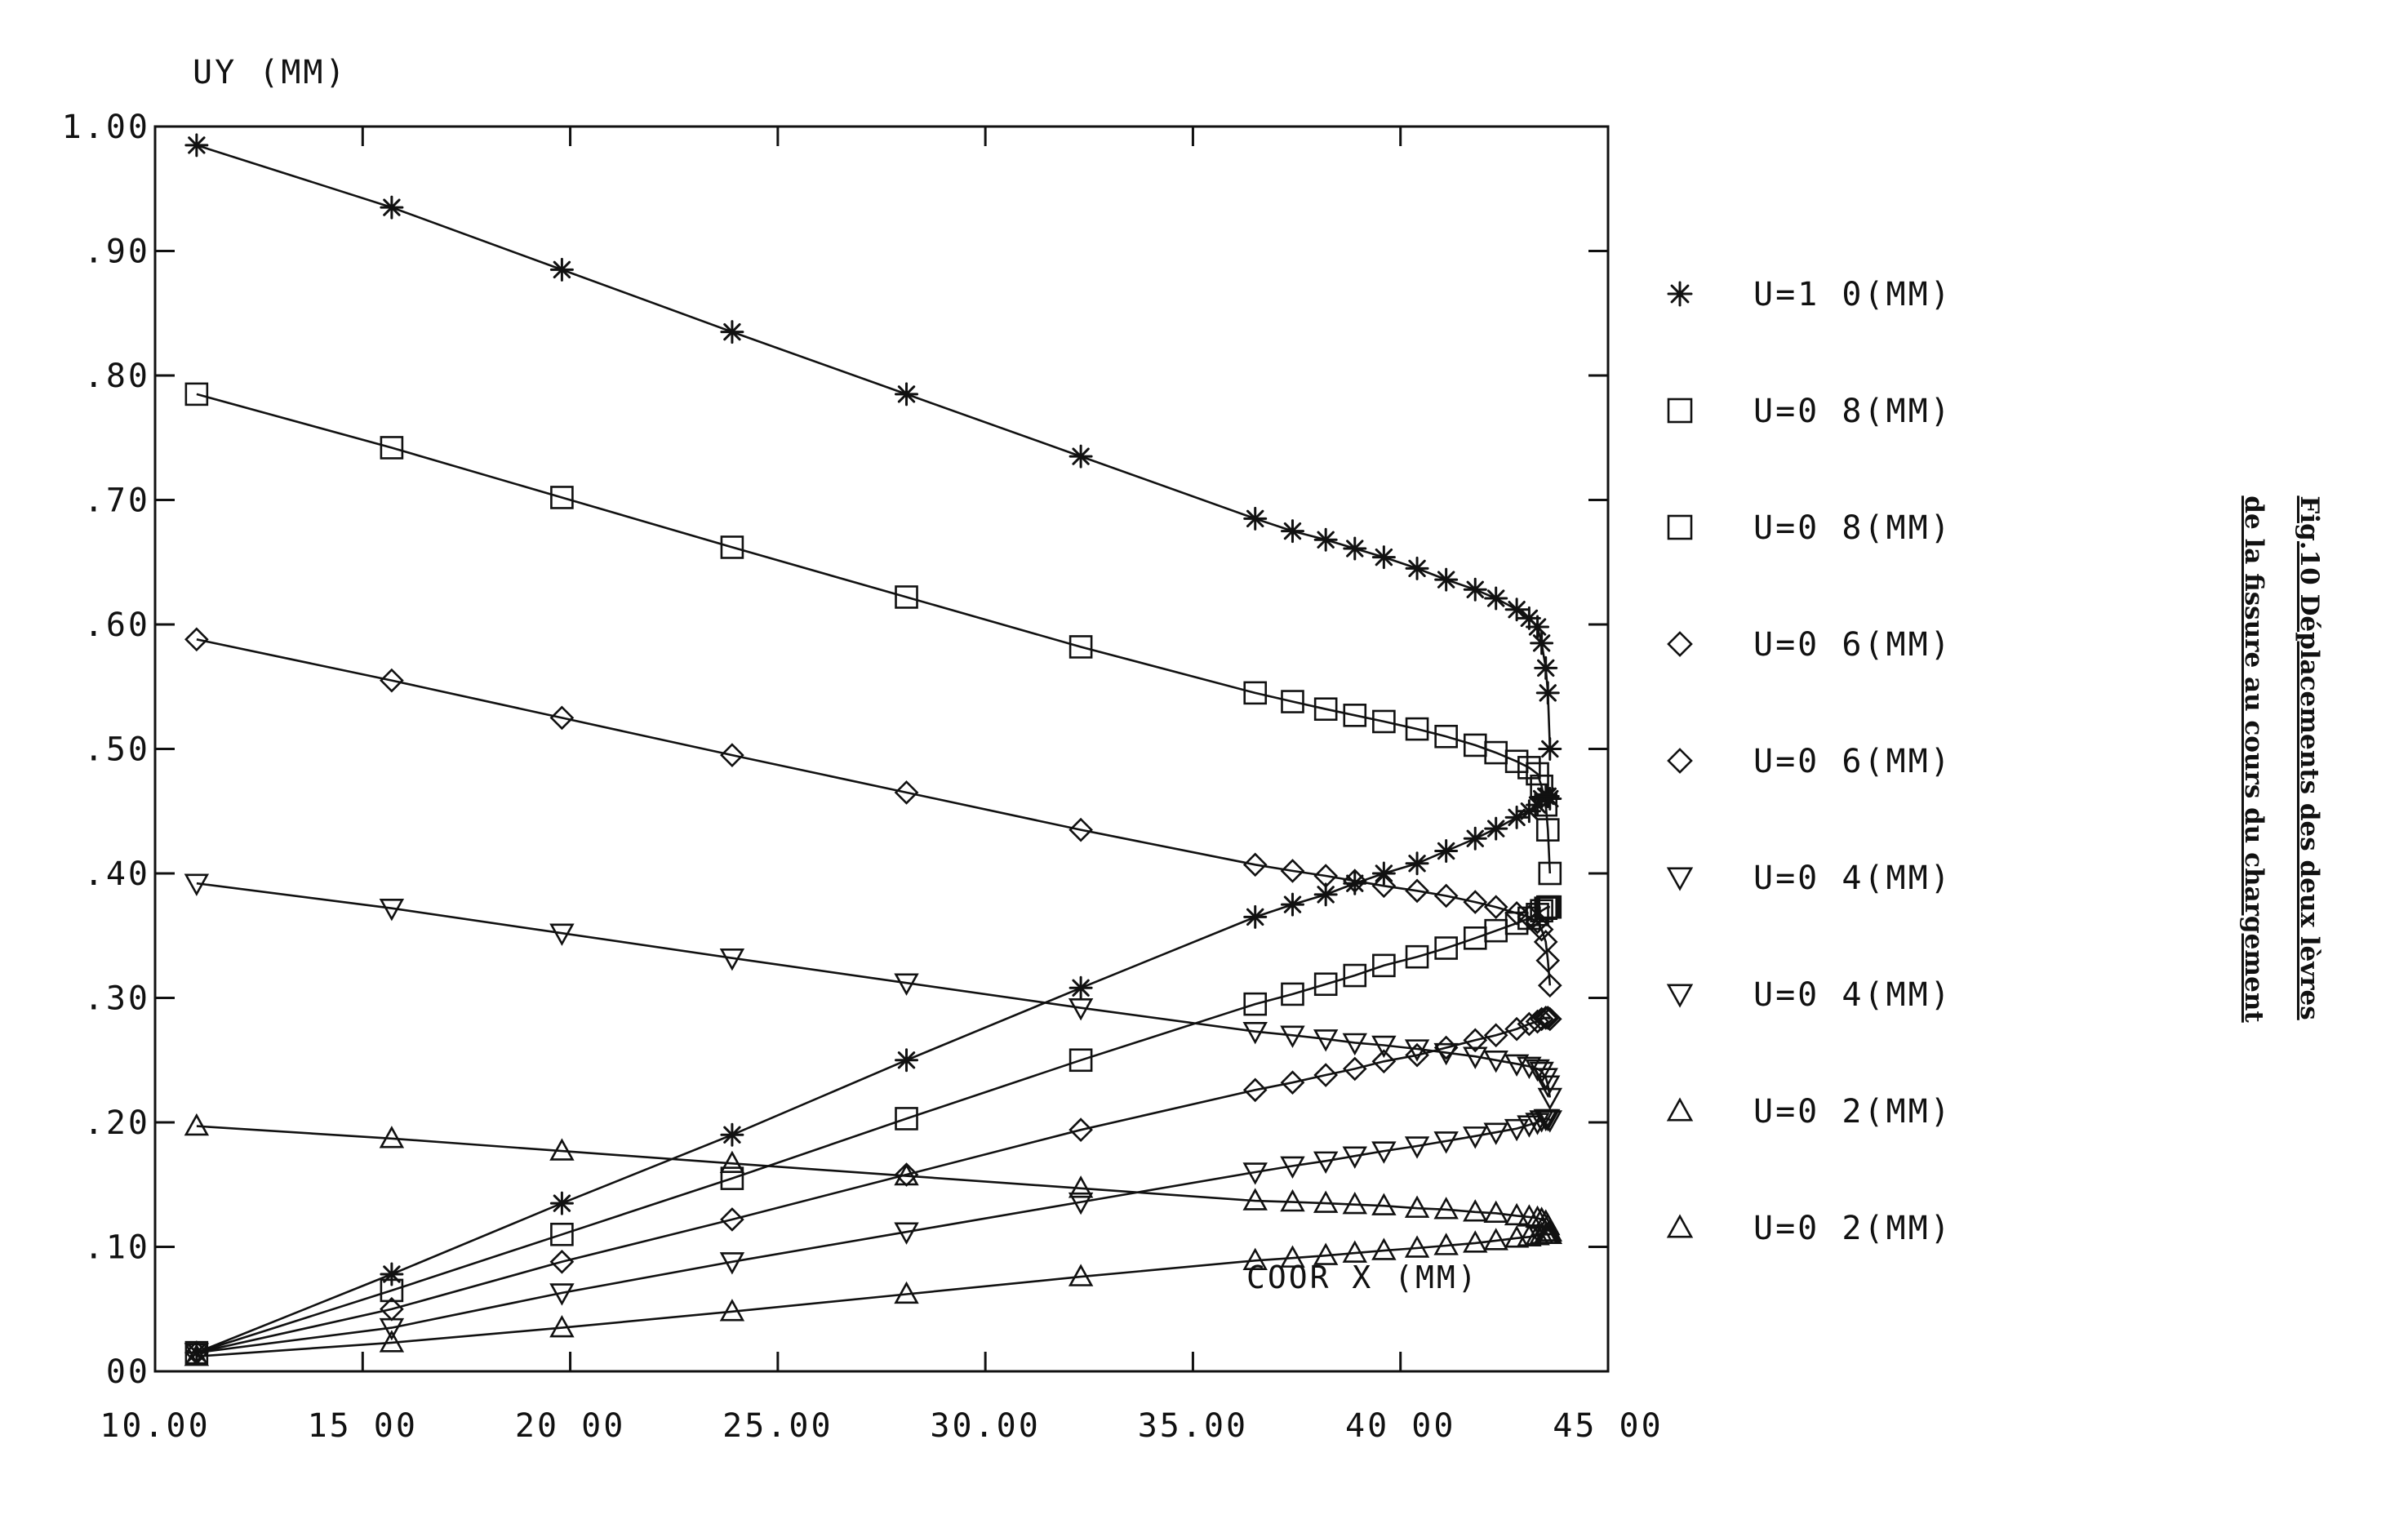 This screenshot has height=1515, width=2408. What do you see at coordinates (270, 72) in the screenshot?
I see `y-axis-title: UY (MM)` at bounding box center [270, 72].